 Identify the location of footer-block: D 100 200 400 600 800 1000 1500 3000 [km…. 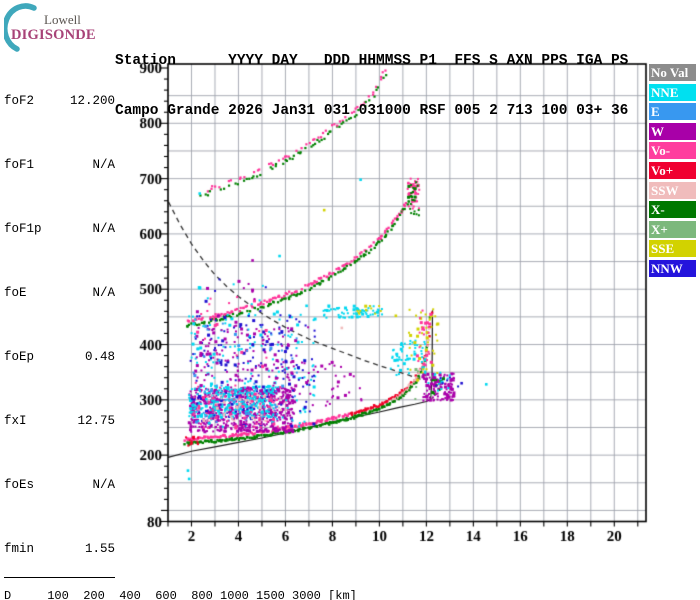
(349, 578).